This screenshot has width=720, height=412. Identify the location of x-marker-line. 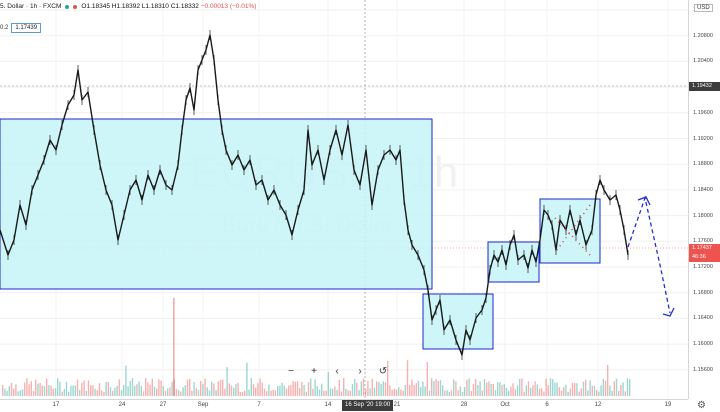
(572, 236).